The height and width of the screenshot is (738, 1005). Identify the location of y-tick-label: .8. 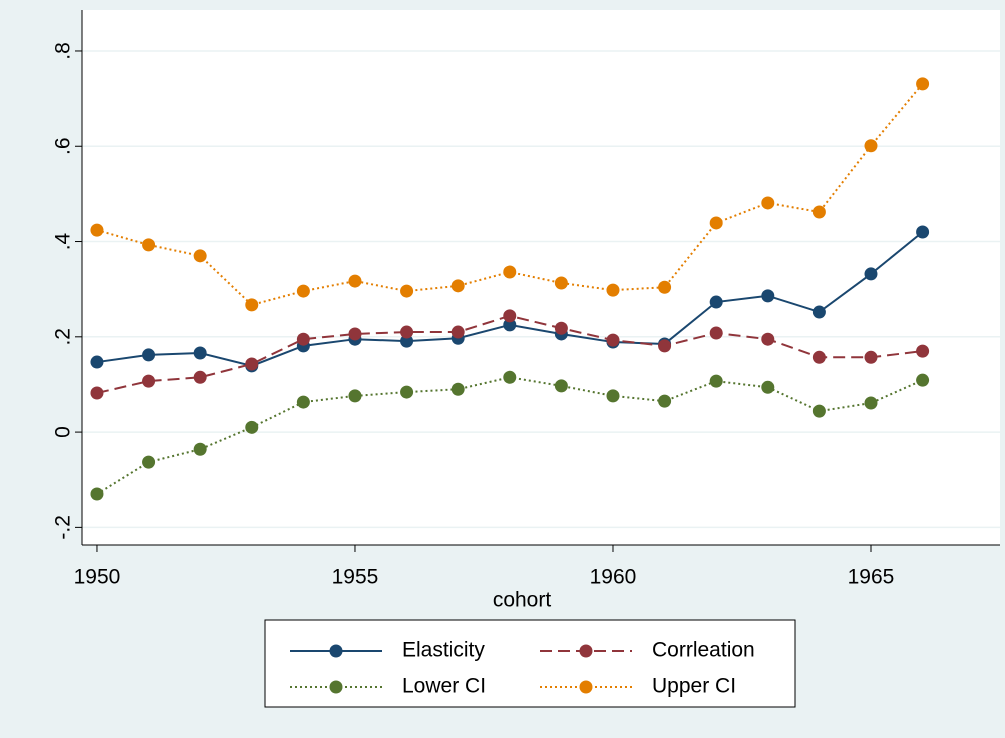
(63, 51).